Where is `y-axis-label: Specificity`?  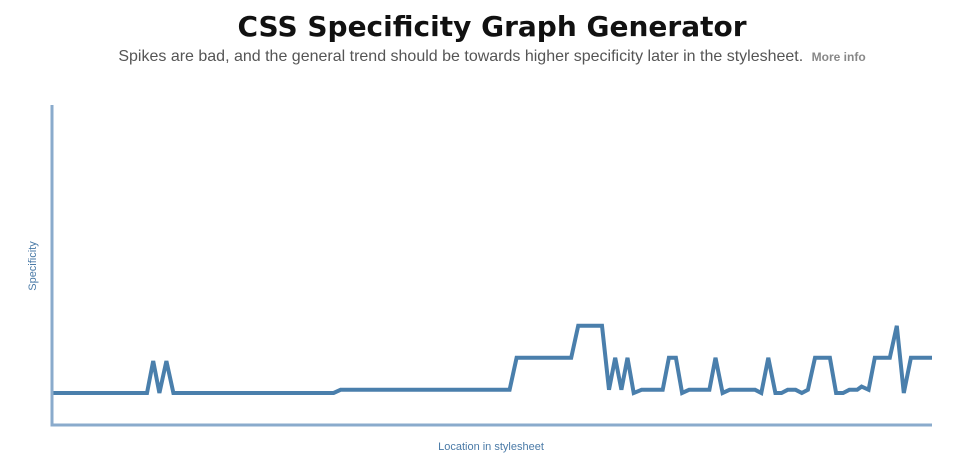
y-axis-label: Specificity is located at coordinates (33, 266).